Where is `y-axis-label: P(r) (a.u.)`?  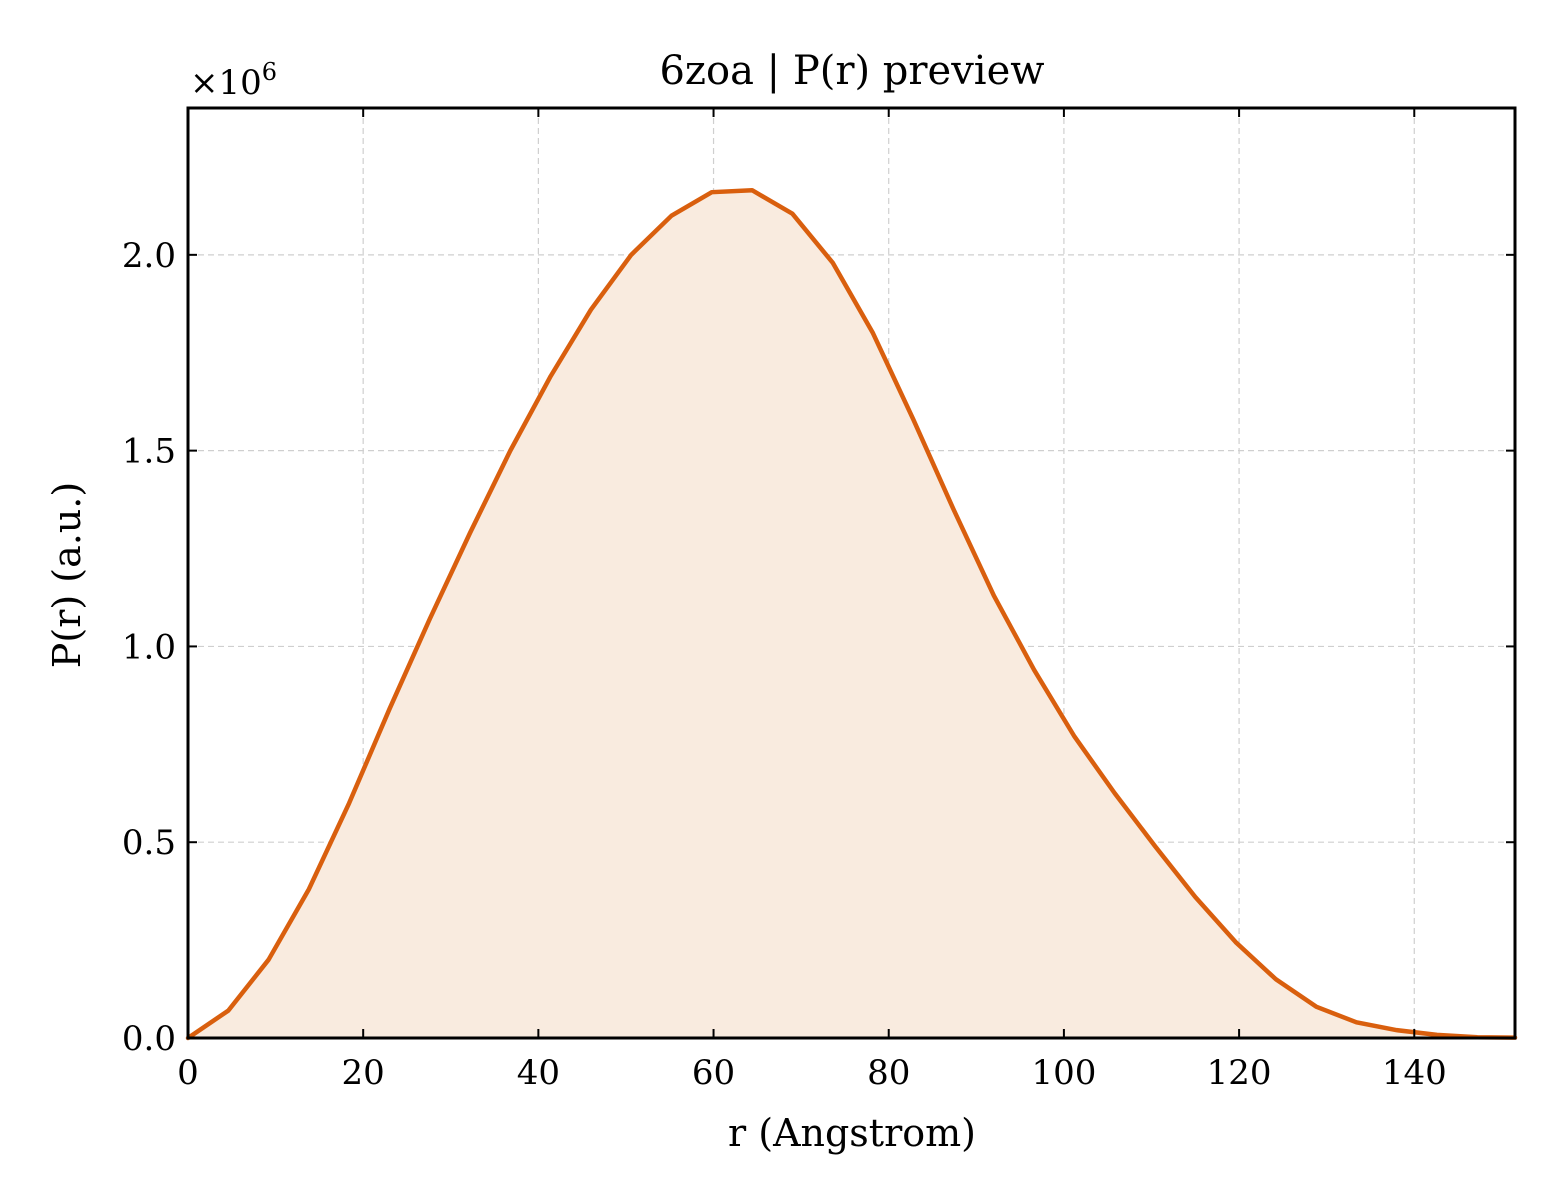 y-axis-label: P(r) (a.u.) is located at coordinates (67, 575).